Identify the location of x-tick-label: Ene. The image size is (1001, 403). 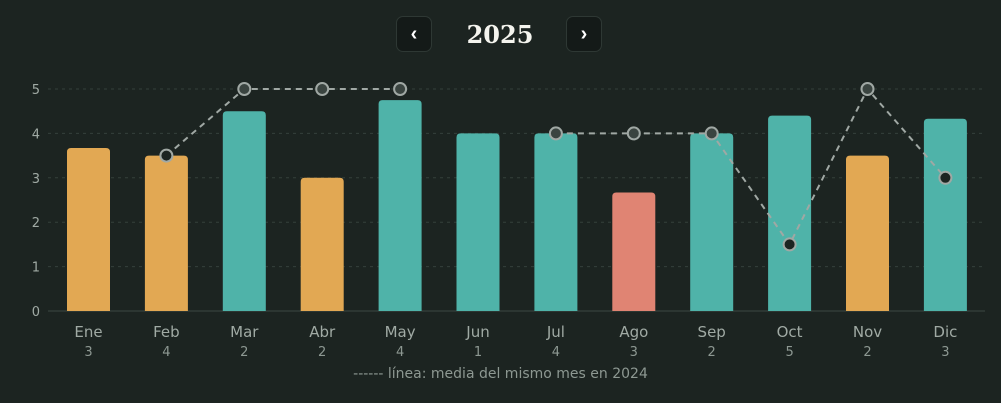
(88, 332).